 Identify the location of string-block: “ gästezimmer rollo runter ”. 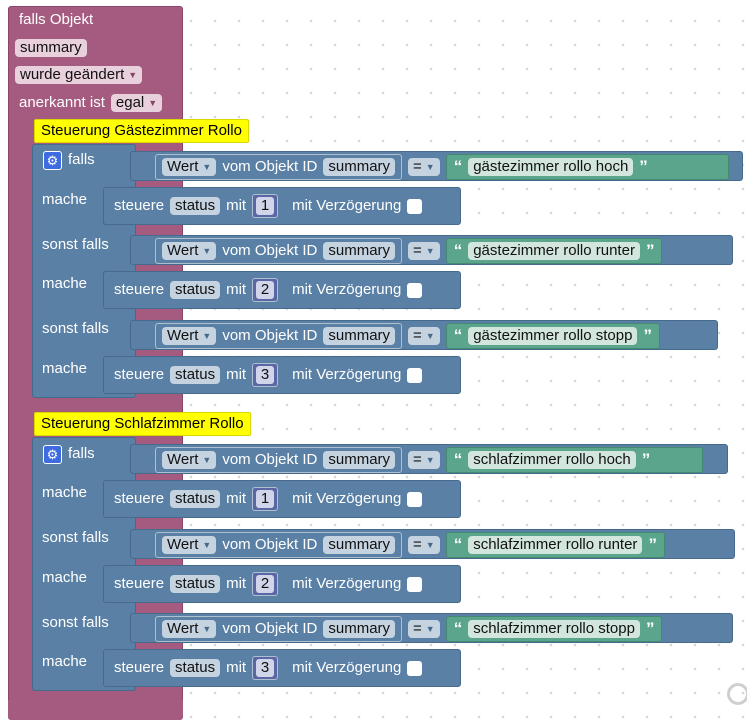
(554, 251).